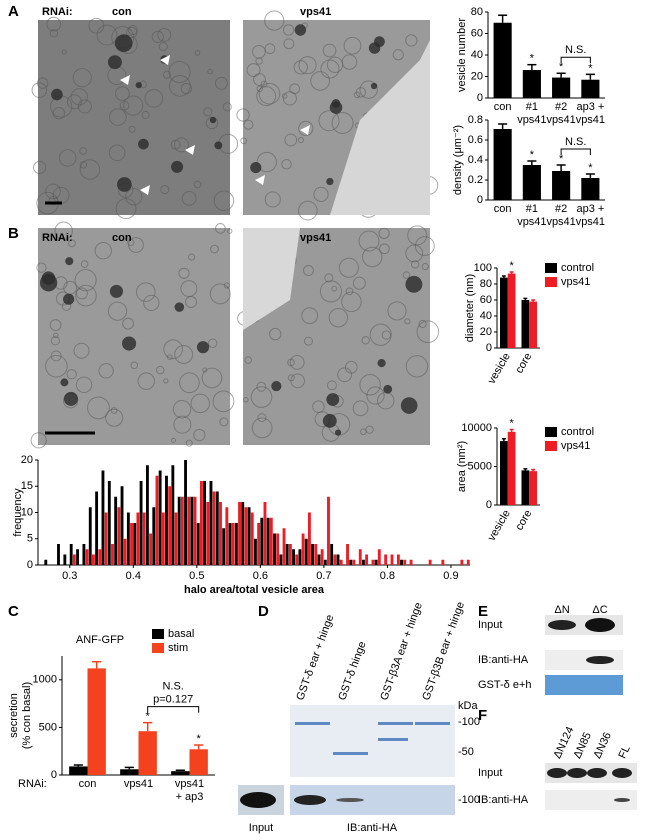 Image resolution: width=649 pixels, height=840 pixels. I want to click on x-tick-label: 0.5, so click(196, 576).